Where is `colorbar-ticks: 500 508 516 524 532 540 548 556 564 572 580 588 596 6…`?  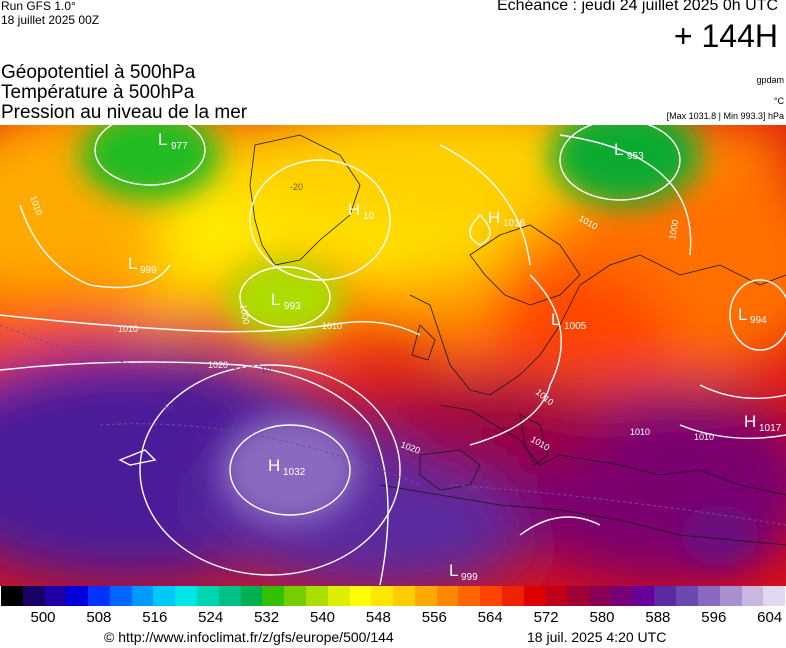
colorbar-ticks: 500 508 516 524 532 540 548 556 564 572 580 588 596 6… is located at coordinates (393, 618).